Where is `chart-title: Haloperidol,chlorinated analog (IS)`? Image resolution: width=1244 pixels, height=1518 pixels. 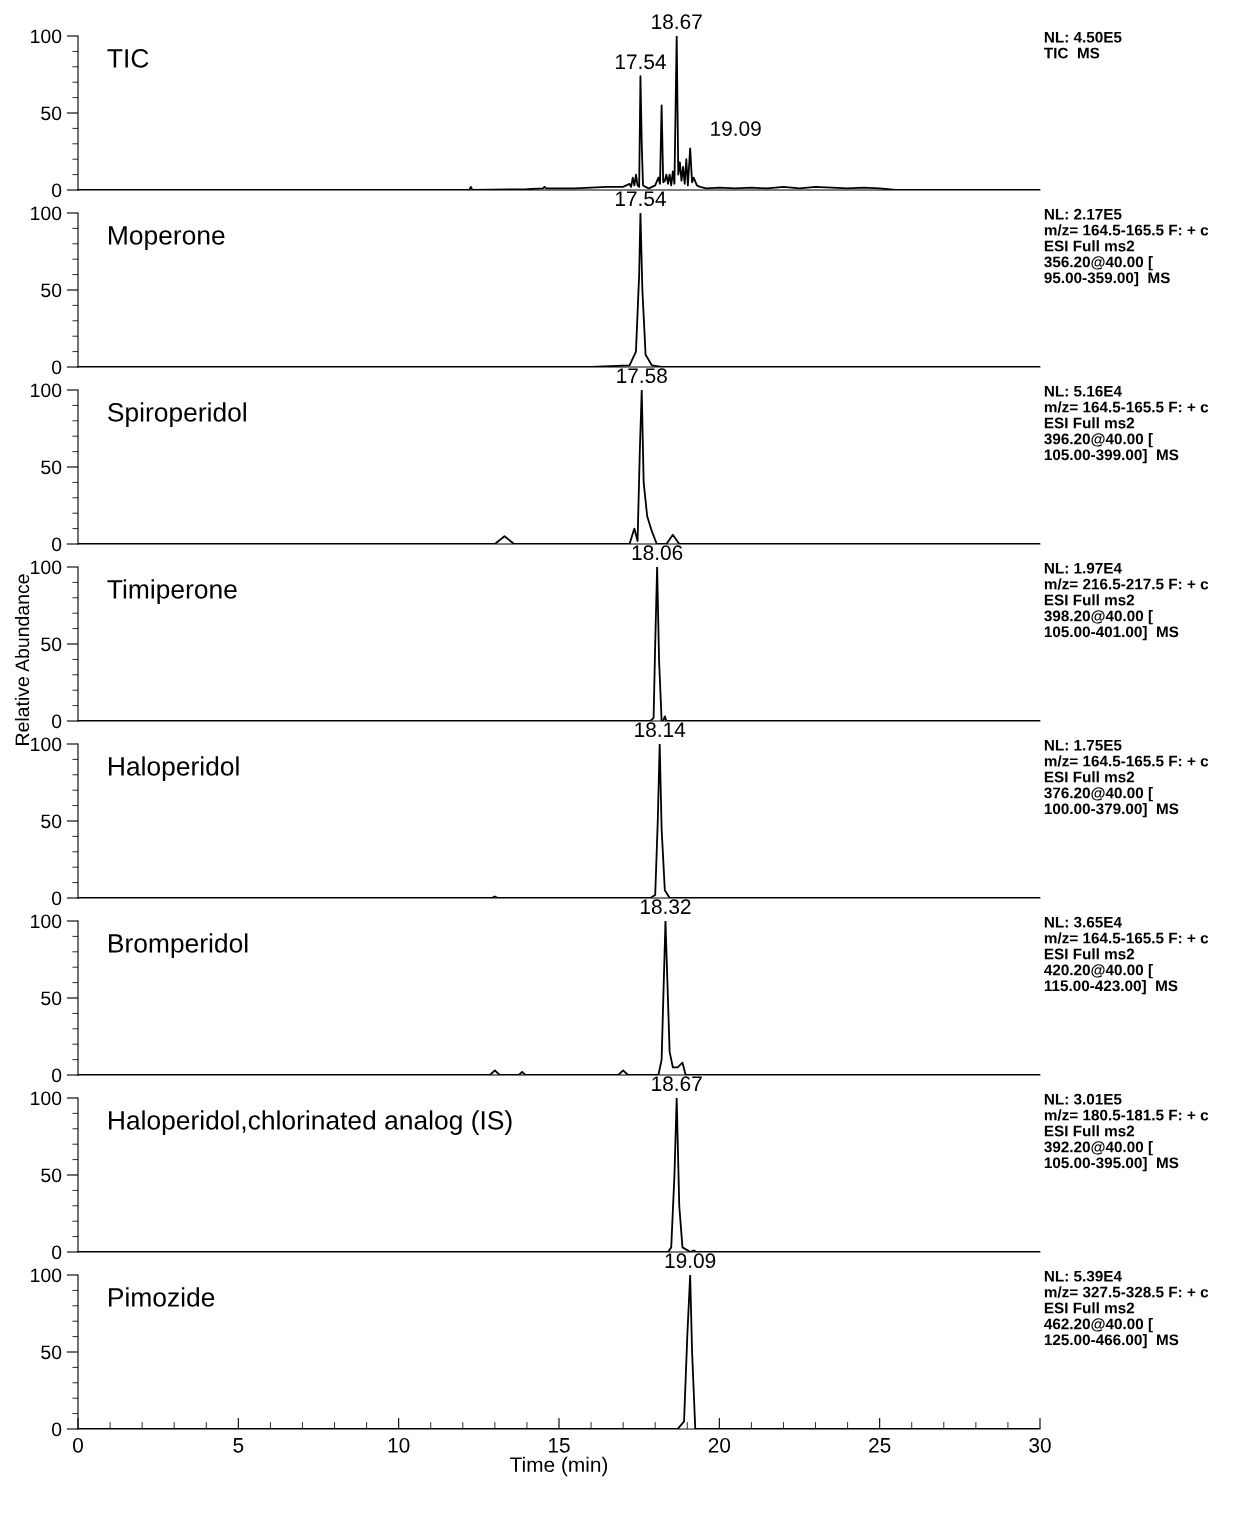
chart-title: Haloperidol,chlorinated analog (IS) is located at coordinates (310, 1122).